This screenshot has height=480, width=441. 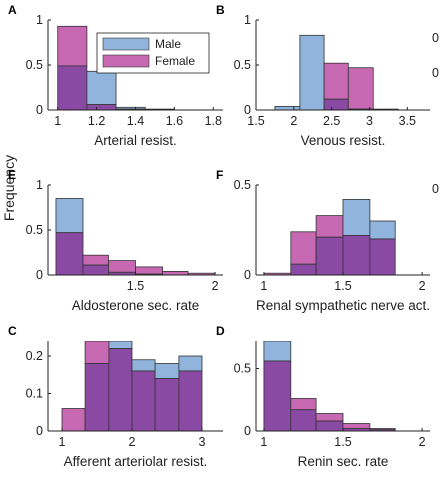 What do you see at coordinates (153, 53) in the screenshot?
I see `legend: Male Female` at bounding box center [153, 53].